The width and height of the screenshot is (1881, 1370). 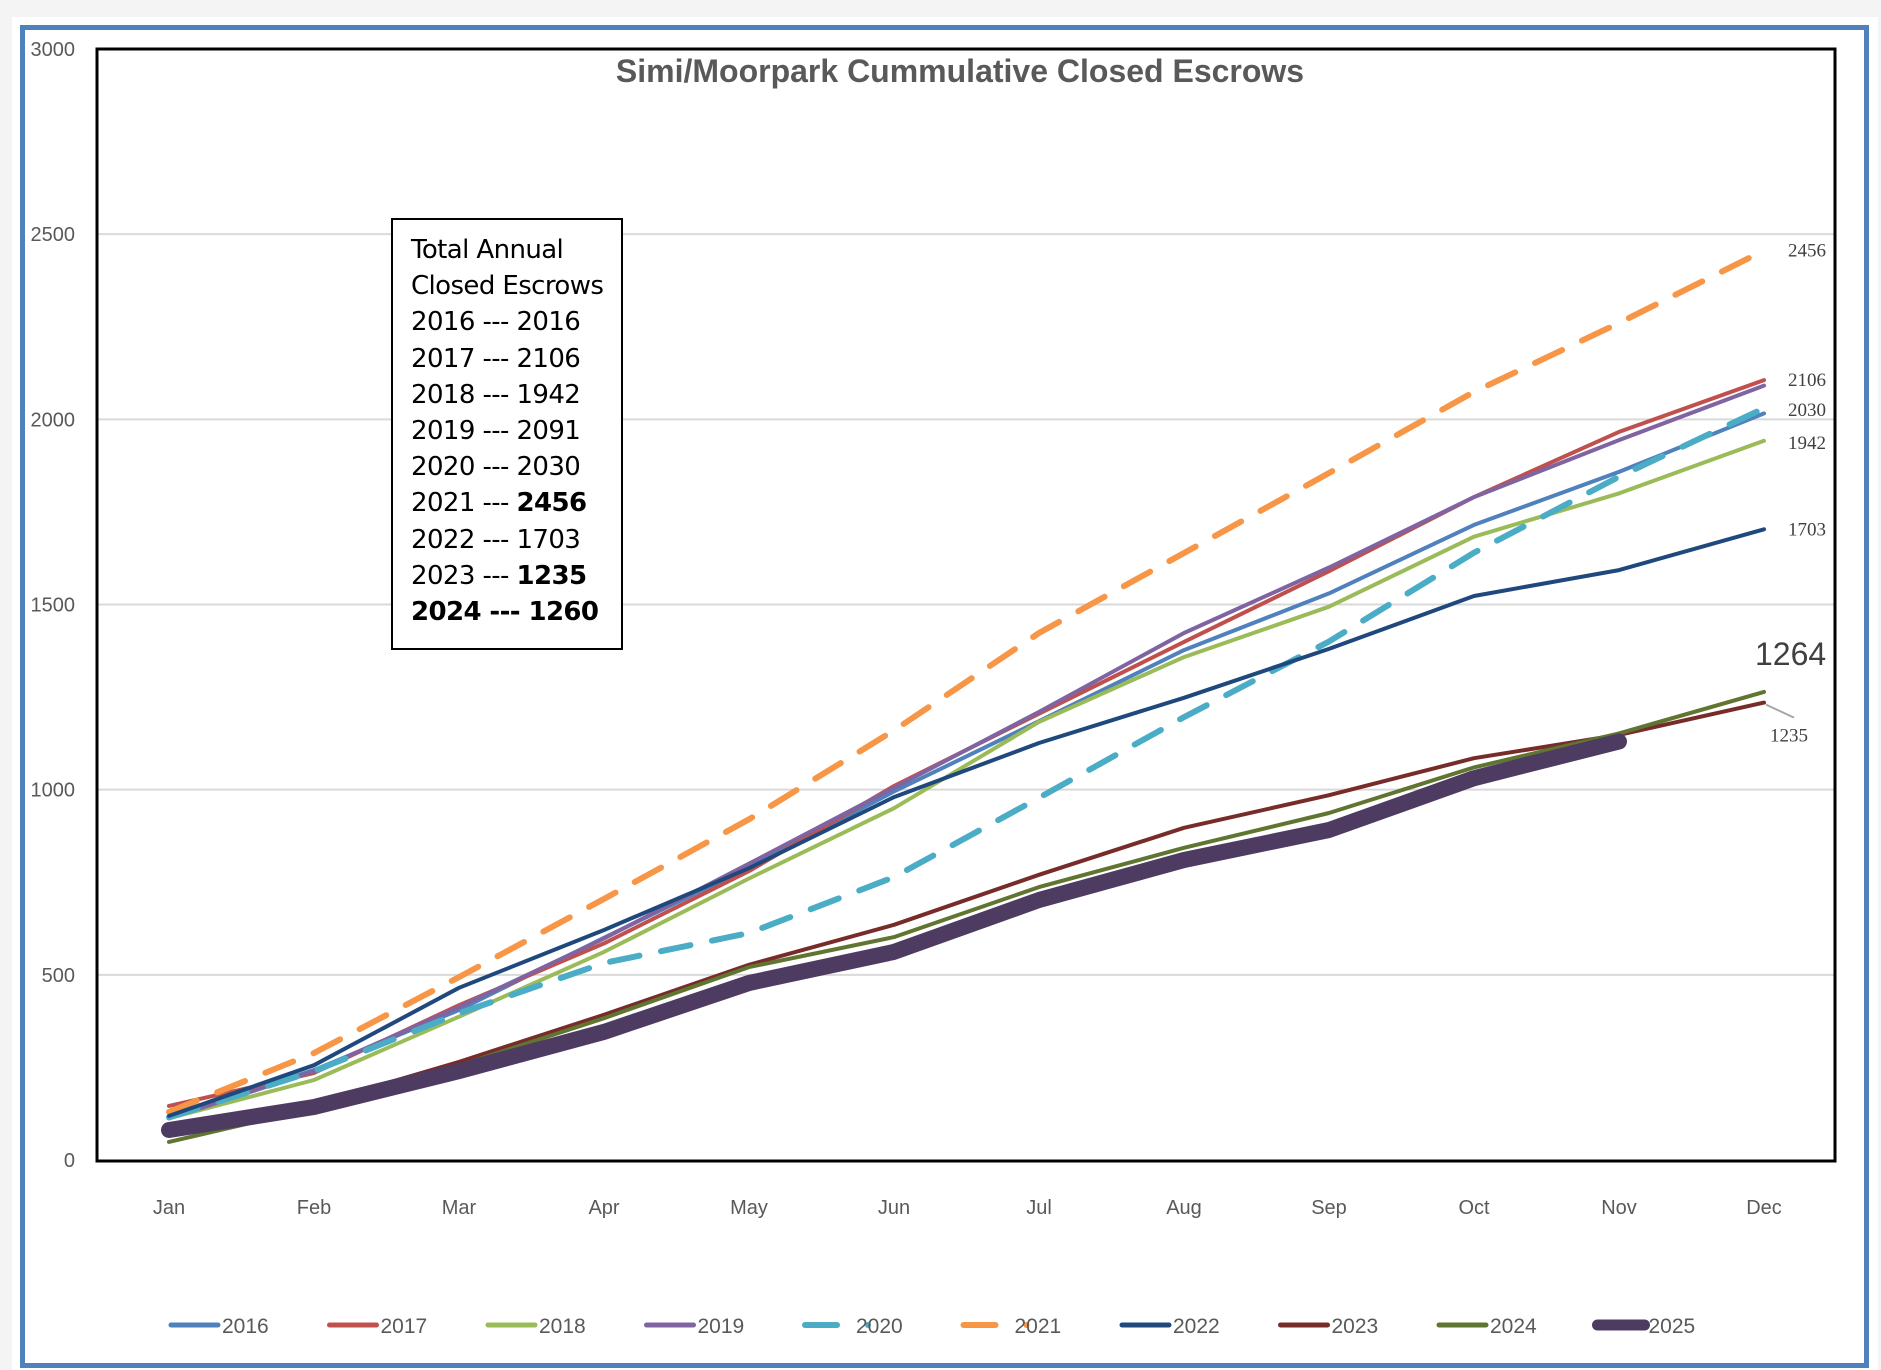 What do you see at coordinates (443, 394) in the screenshot?
I see `annual-total-year: 2018` at bounding box center [443, 394].